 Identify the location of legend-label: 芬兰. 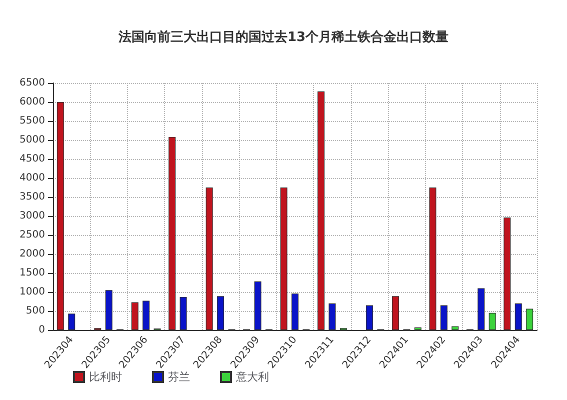
(179, 377).